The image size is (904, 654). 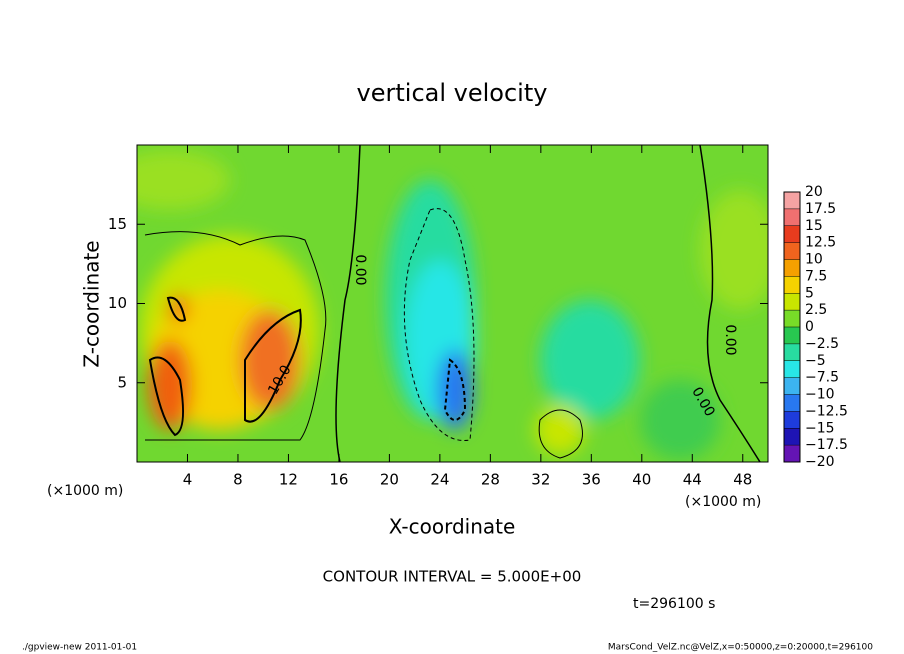 I want to click on y-tick-label: 15, so click(x=117, y=224).